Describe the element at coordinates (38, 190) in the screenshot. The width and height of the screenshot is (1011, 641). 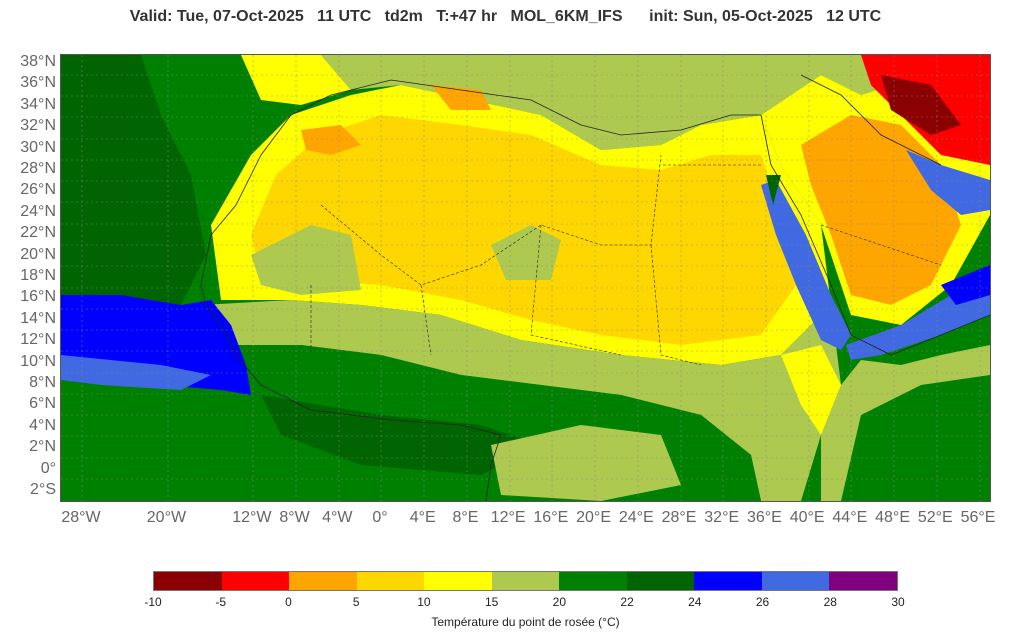
I see `latitude-label: 26°N` at that location.